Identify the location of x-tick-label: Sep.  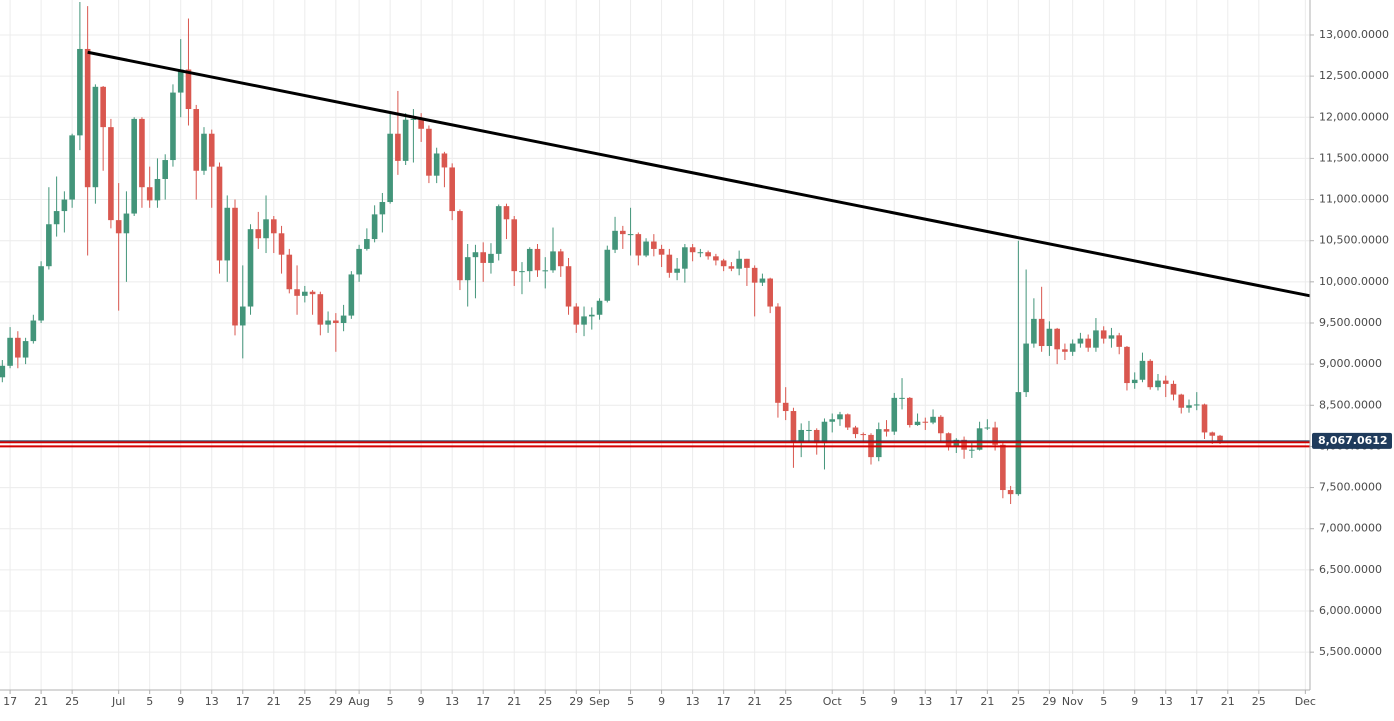
(599, 701).